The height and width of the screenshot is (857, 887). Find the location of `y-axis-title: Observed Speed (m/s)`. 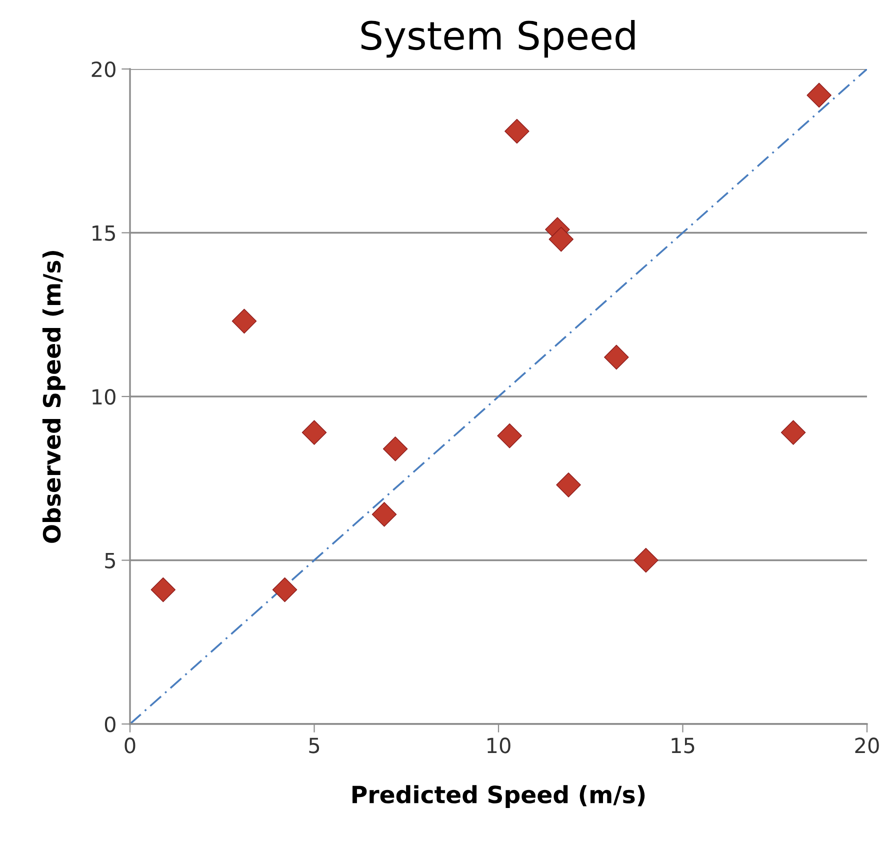

y-axis-title: Observed Speed (m/s) is located at coordinates (54, 396).